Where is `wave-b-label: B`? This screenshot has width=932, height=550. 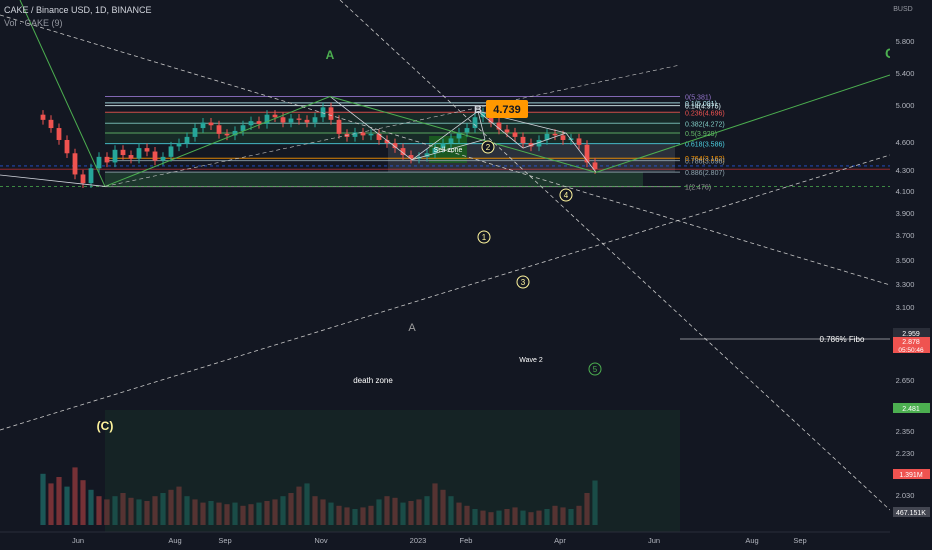
wave-b-label: B is located at coordinates (478, 110).